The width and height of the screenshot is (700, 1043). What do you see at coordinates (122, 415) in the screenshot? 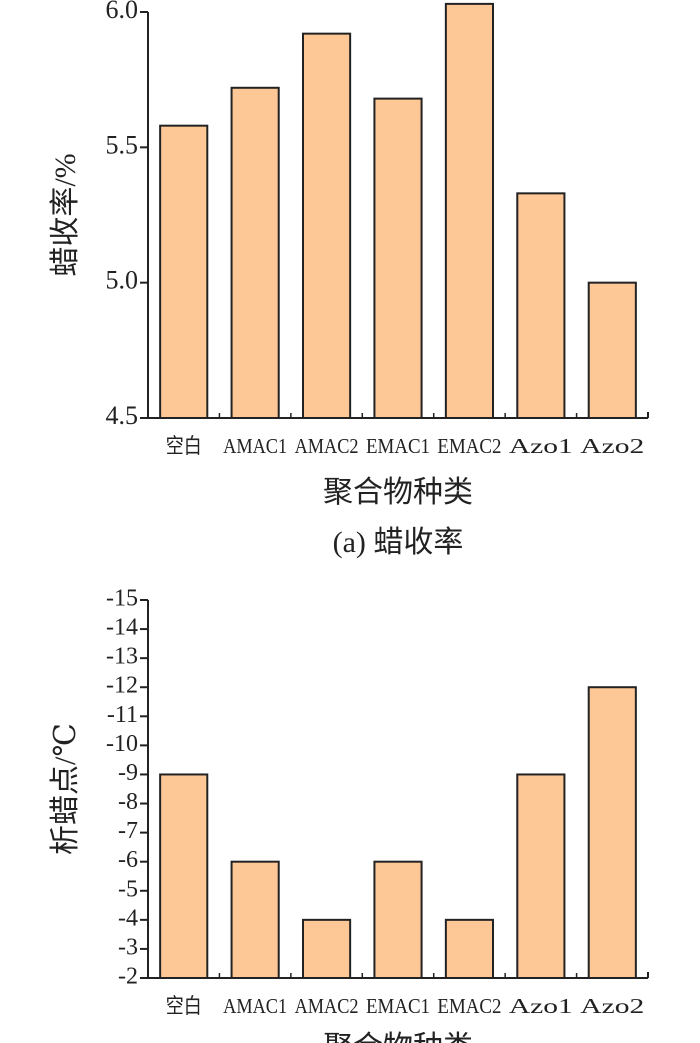
I see `y-tick-label: 4.5` at bounding box center [122, 415].